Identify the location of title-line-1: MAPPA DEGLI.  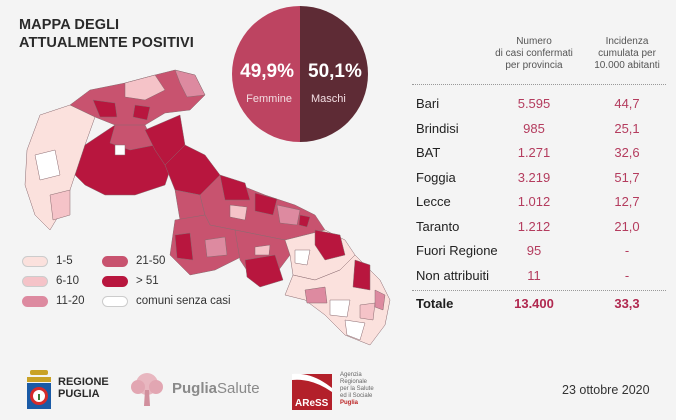
(69, 25).